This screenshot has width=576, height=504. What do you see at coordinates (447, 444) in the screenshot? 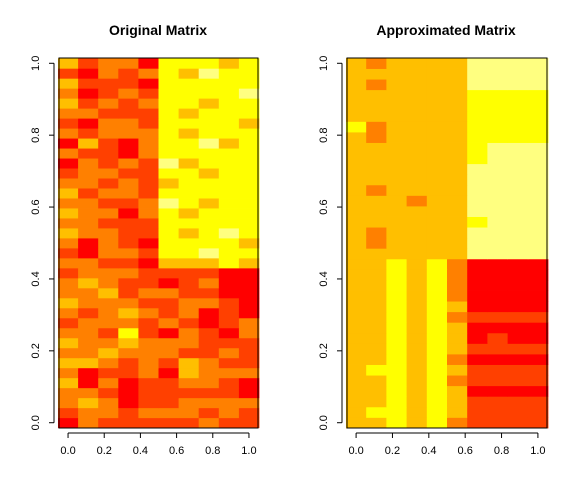
I see `x-axis-approximated: 0.0 0.2 0.4 0.6 0.8 1.0` at bounding box center [447, 444].